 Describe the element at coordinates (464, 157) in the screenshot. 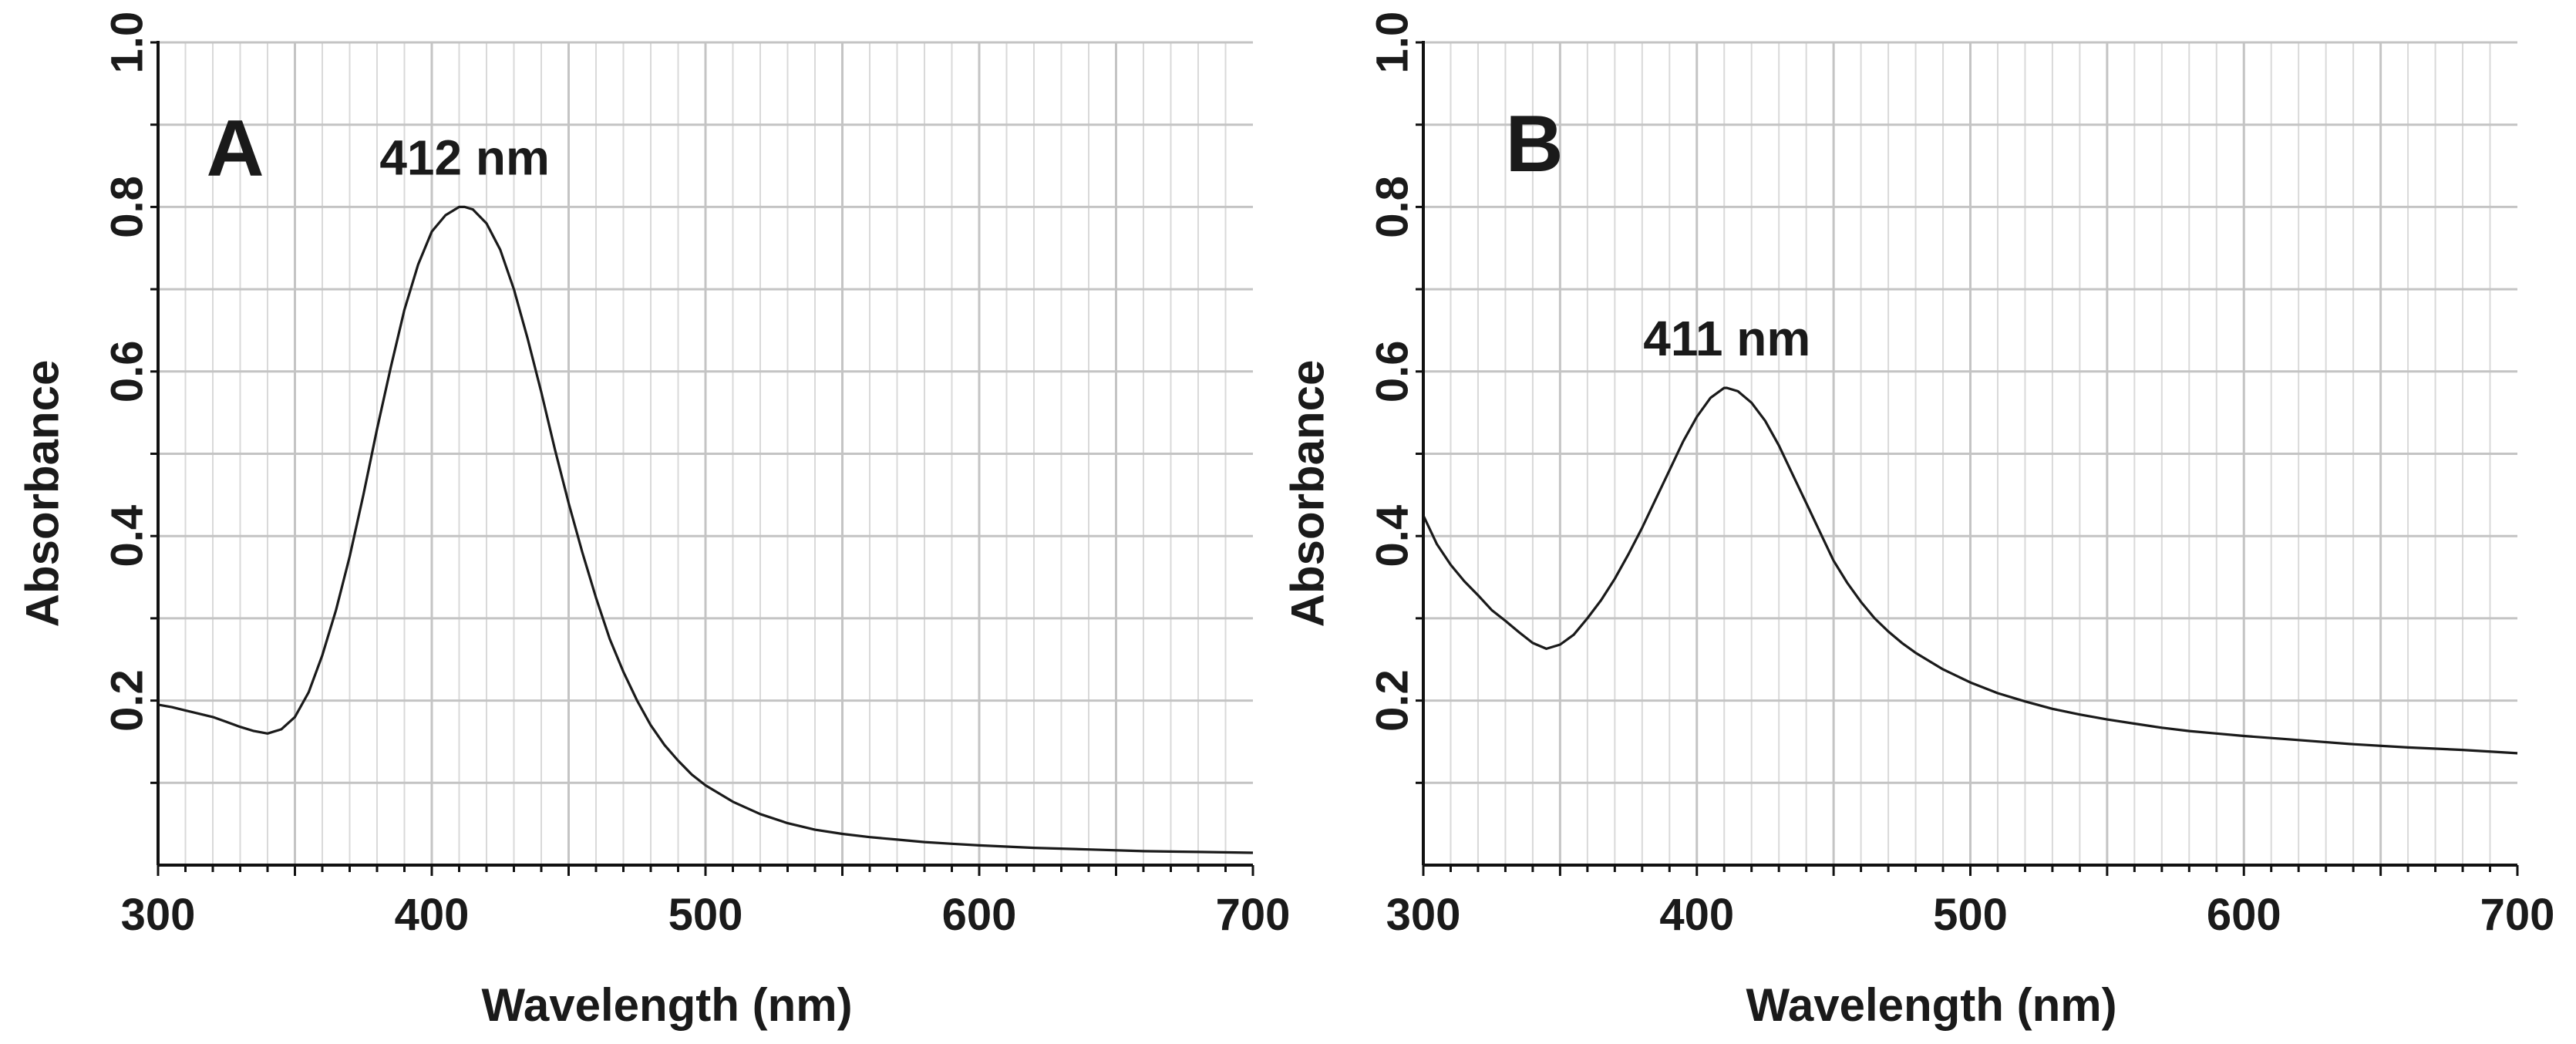

I see `panel-a-peak-label: 412 nm` at that location.